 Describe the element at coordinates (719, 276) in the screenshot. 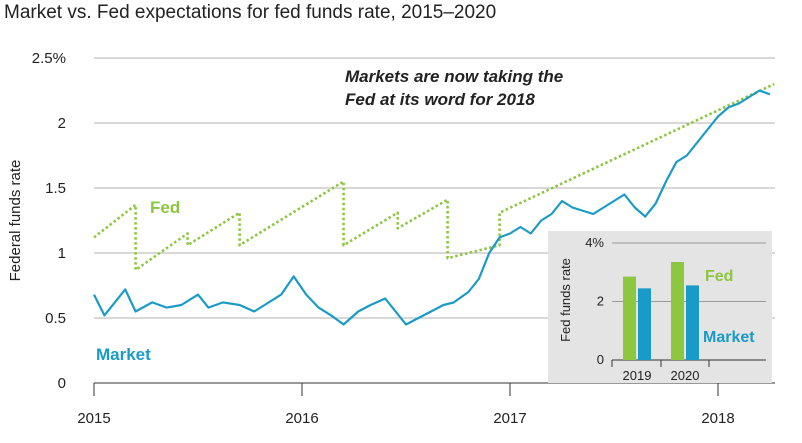

I see `inset-fed-label: Fed` at that location.